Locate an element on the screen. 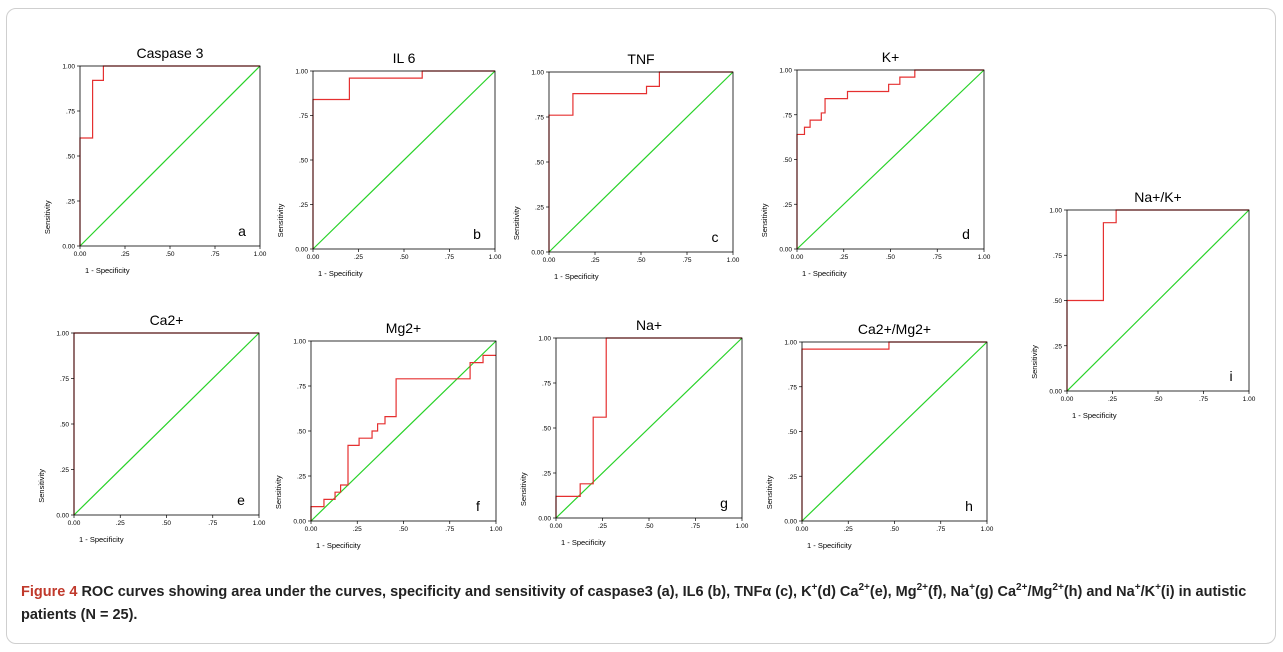 This screenshot has height=652, width=1283. panel-title: Mg2+ is located at coordinates (403, 328).